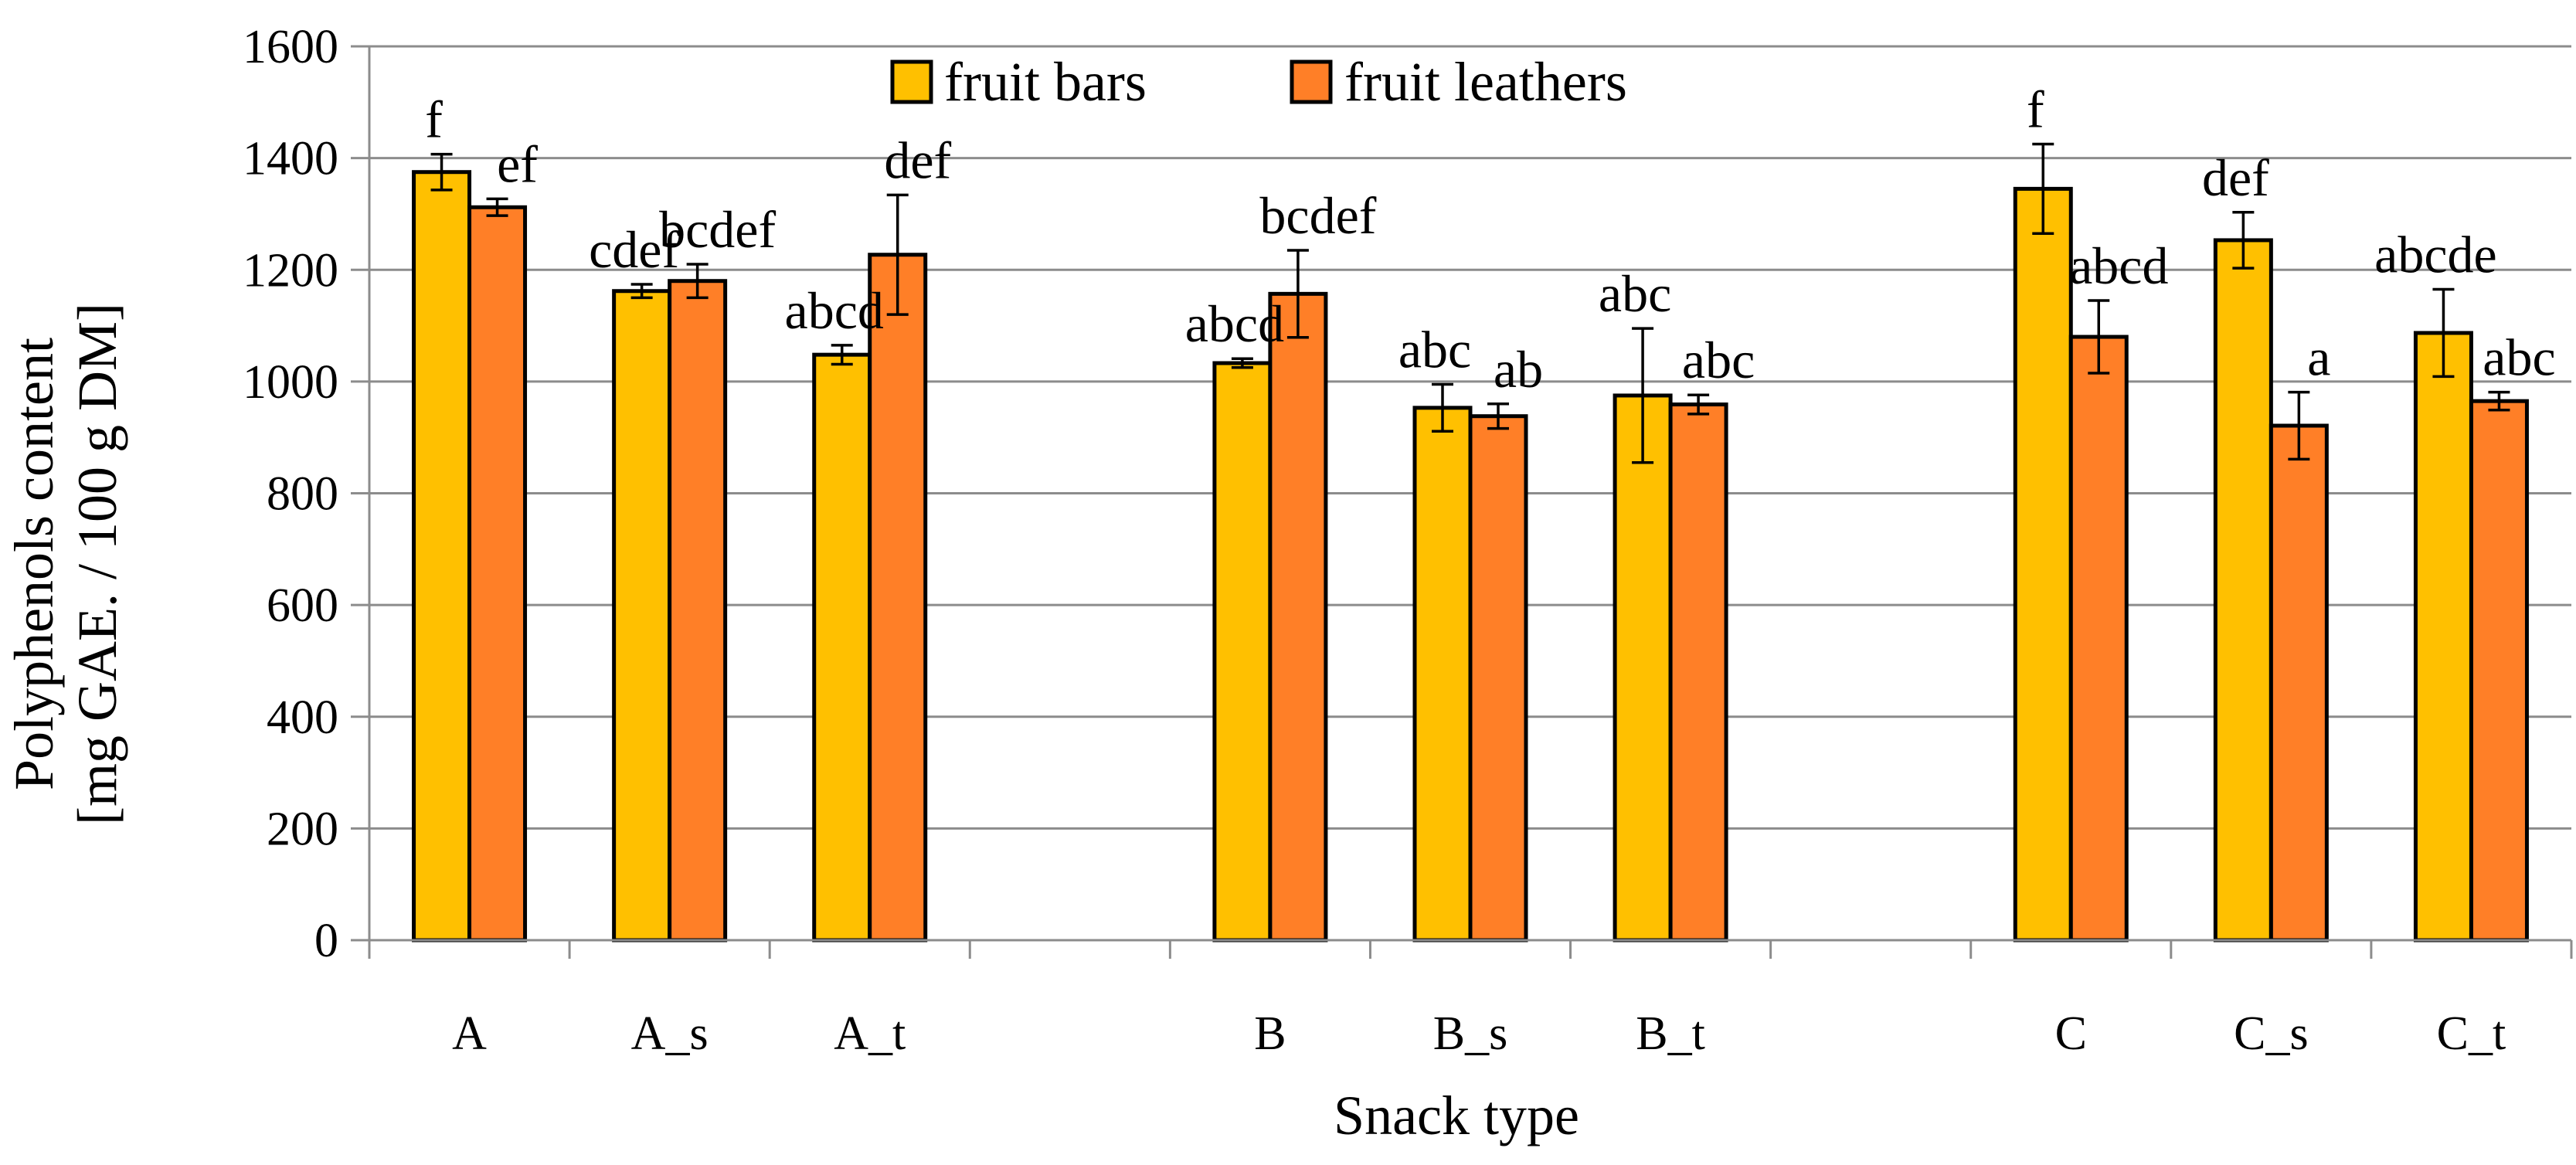  I want to click on bar-fruit-leathers-c-t, so click(2499, 671).